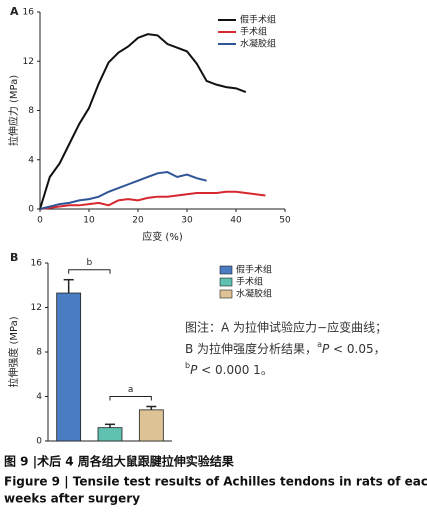  What do you see at coordinates (319, 344) in the screenshot?
I see `note-sup: a` at bounding box center [319, 344].